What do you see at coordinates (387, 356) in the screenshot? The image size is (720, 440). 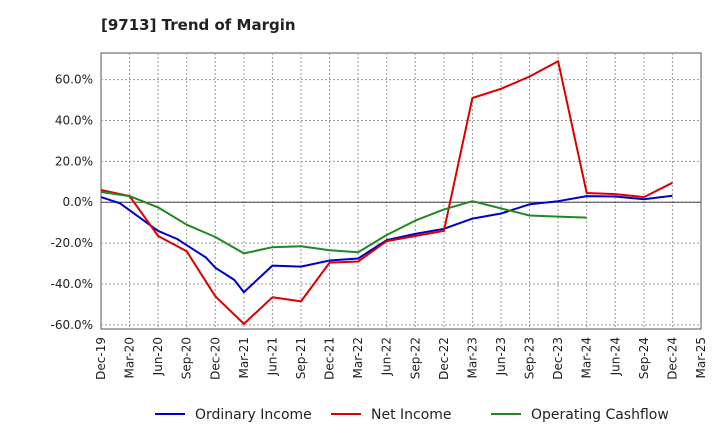 I see `x-tick-label: Jun-22` at bounding box center [387, 356].